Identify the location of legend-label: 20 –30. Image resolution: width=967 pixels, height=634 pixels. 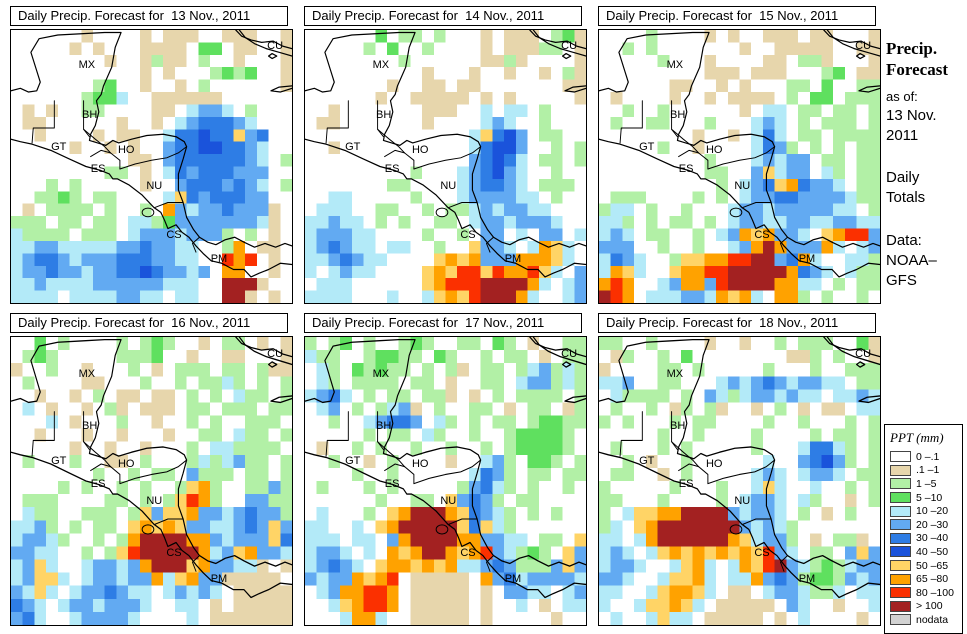
(932, 524).